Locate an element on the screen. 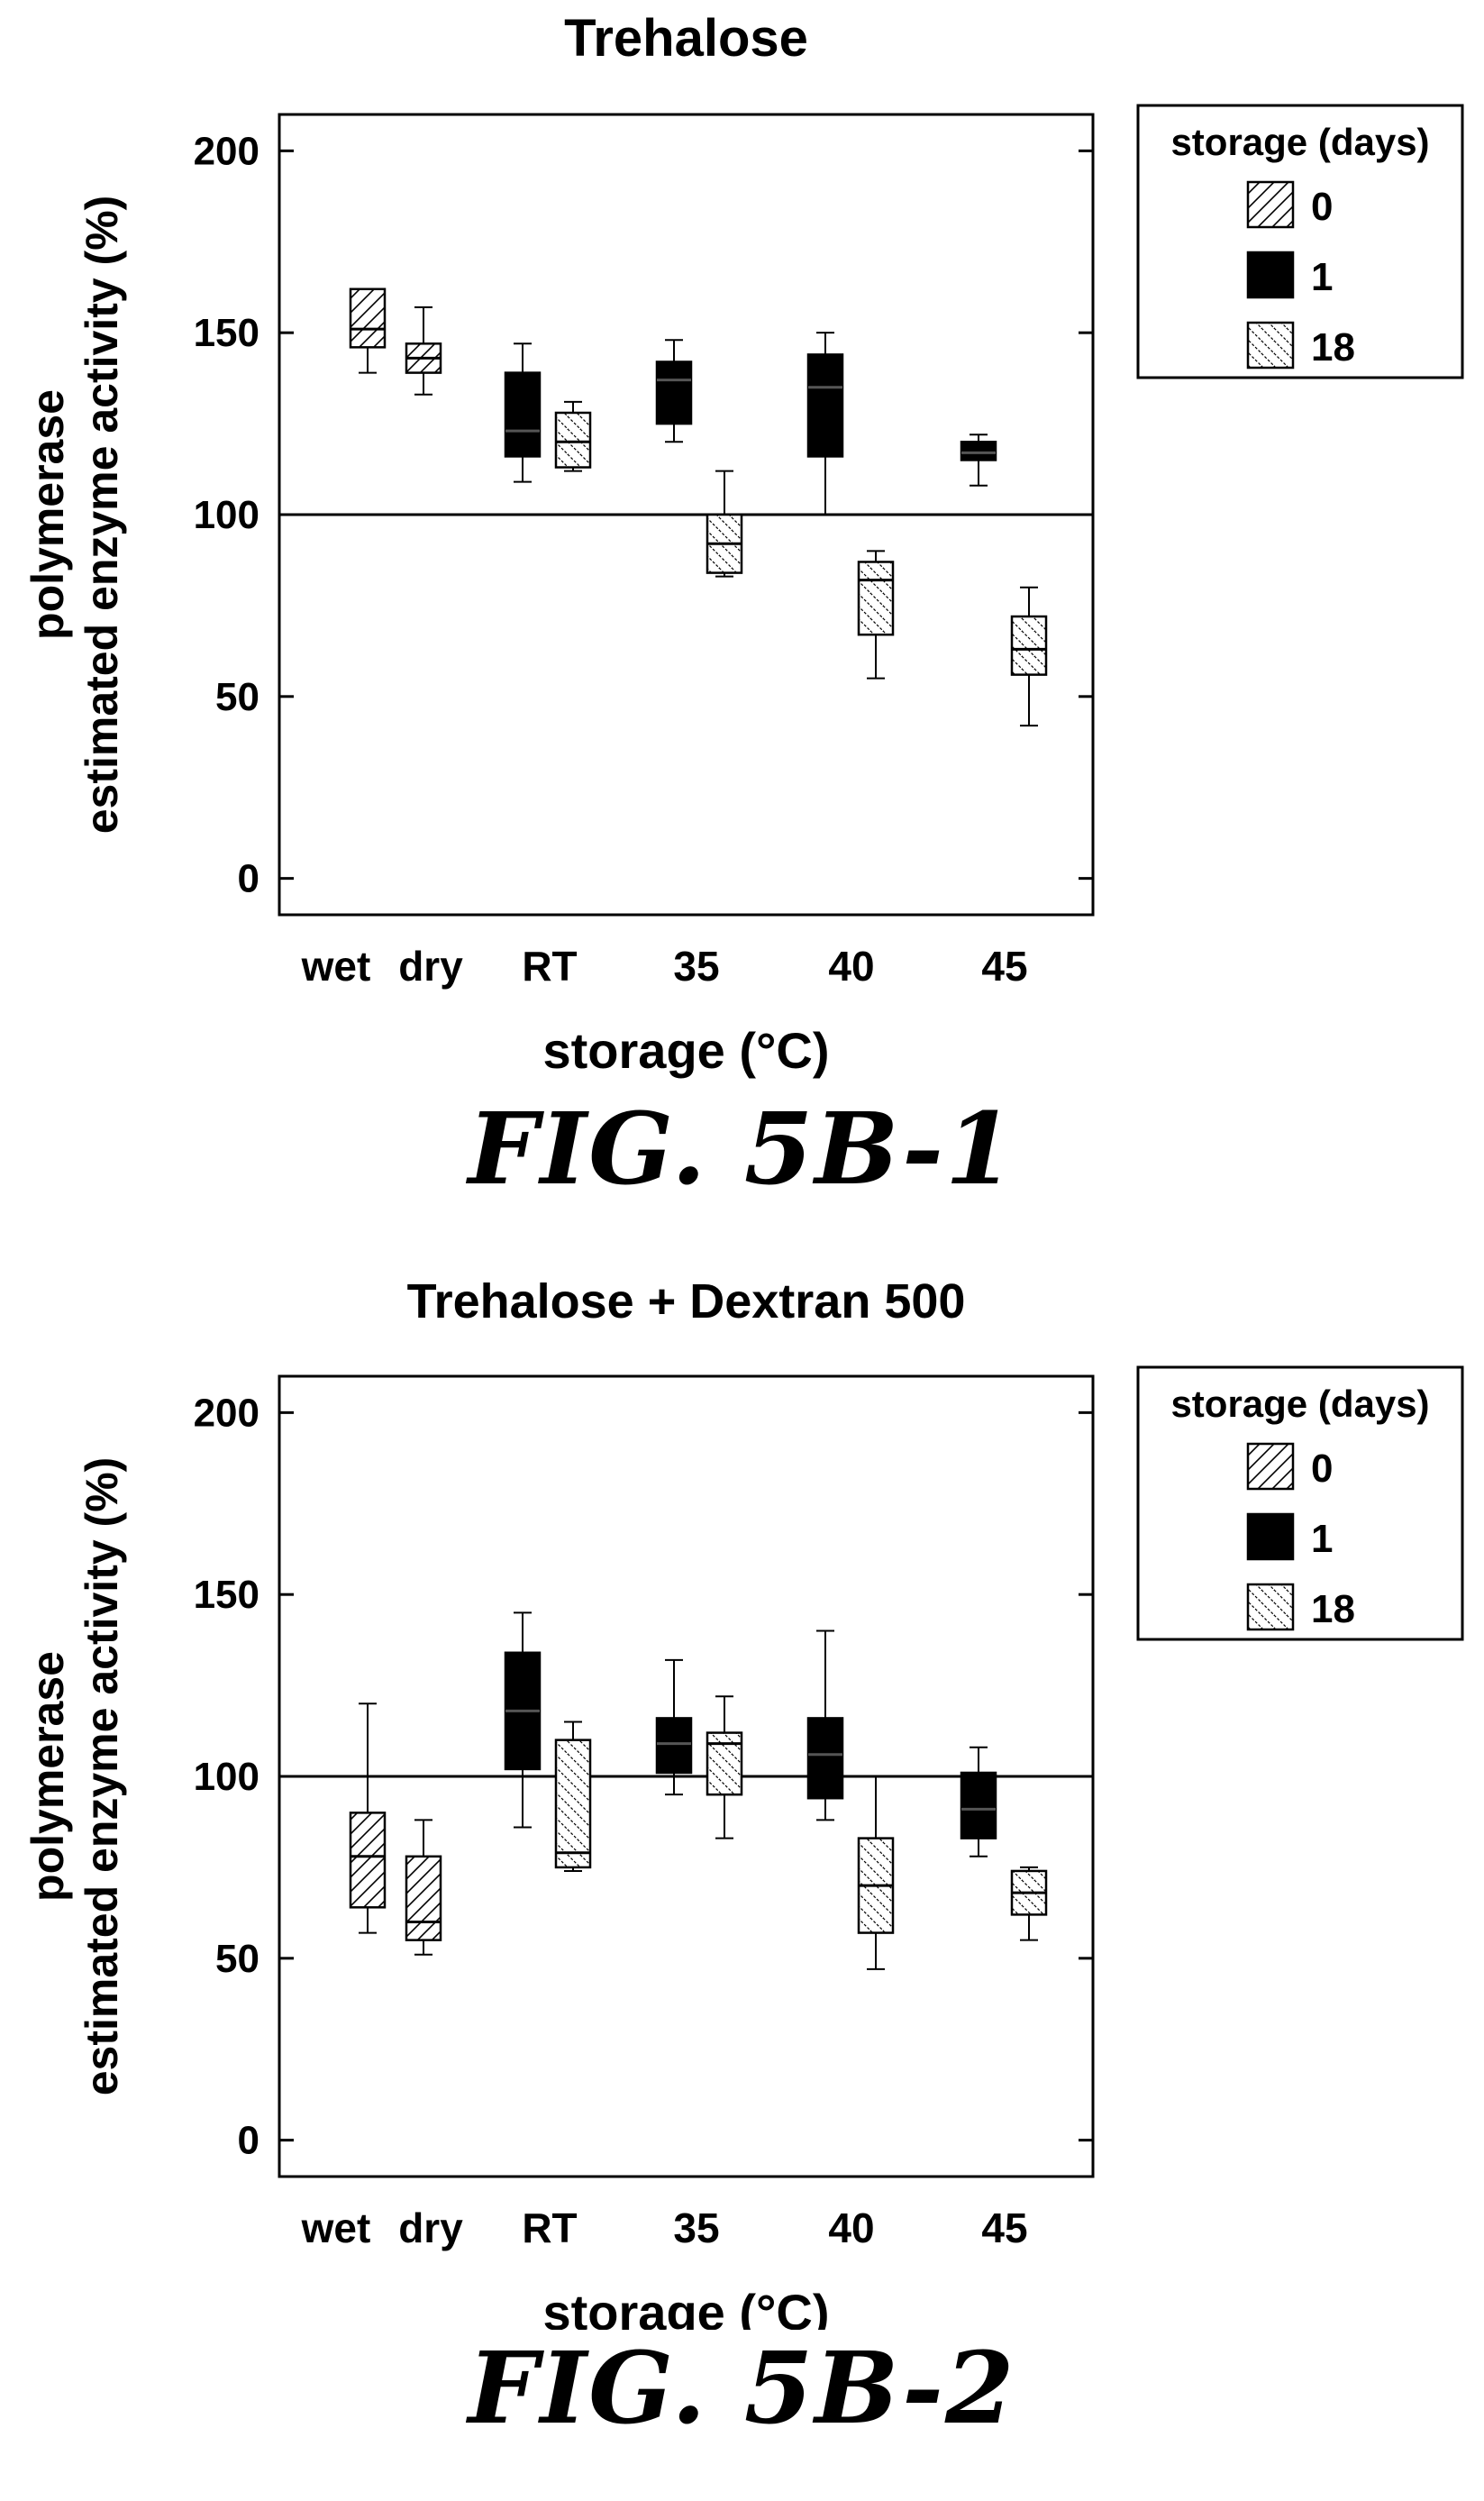 The width and height of the screenshot is (1484, 2501). chart-title: Trehalose + Dextran 500 is located at coordinates (686, 1301).